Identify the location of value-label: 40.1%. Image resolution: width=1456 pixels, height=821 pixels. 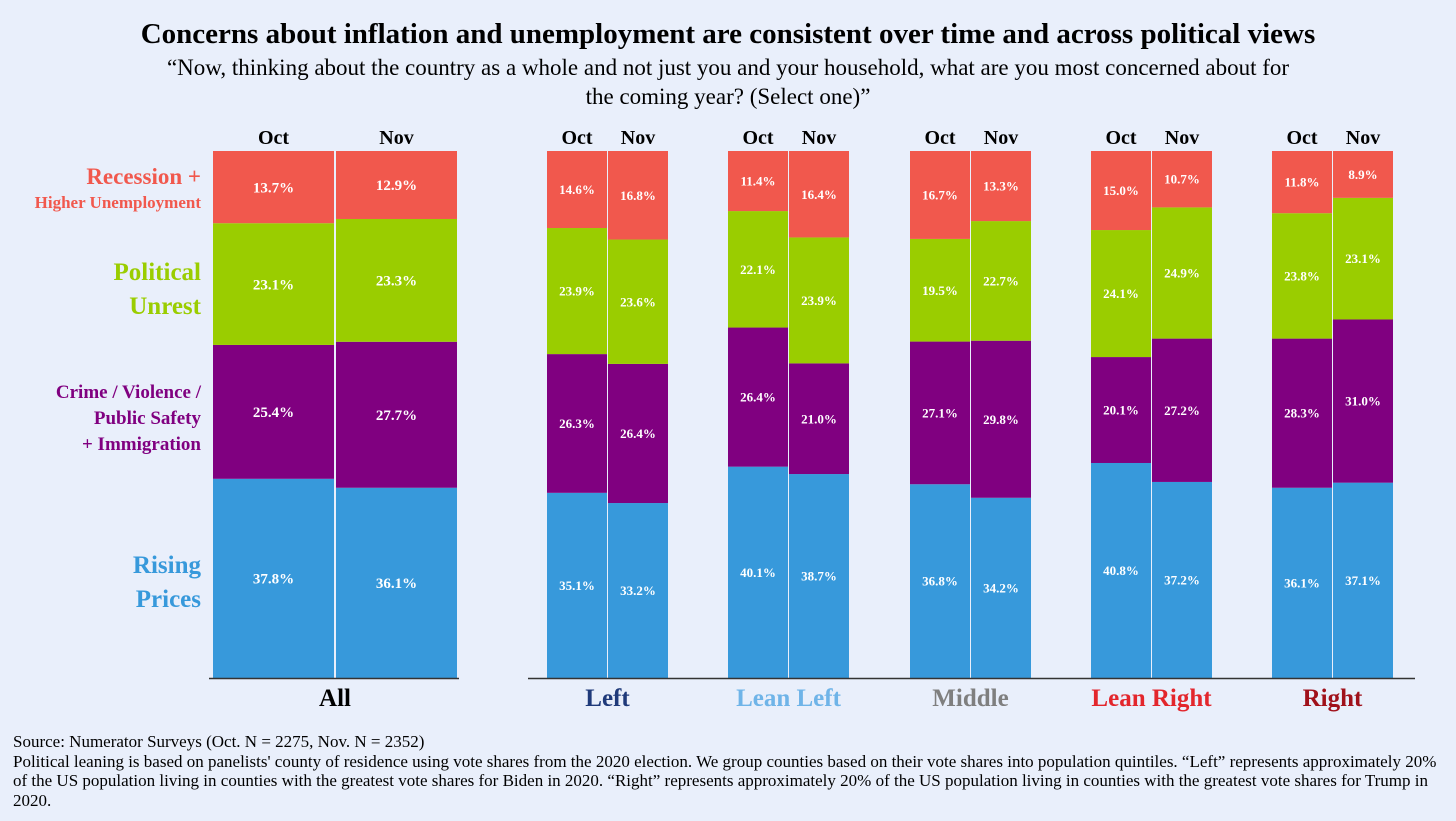
(758, 572).